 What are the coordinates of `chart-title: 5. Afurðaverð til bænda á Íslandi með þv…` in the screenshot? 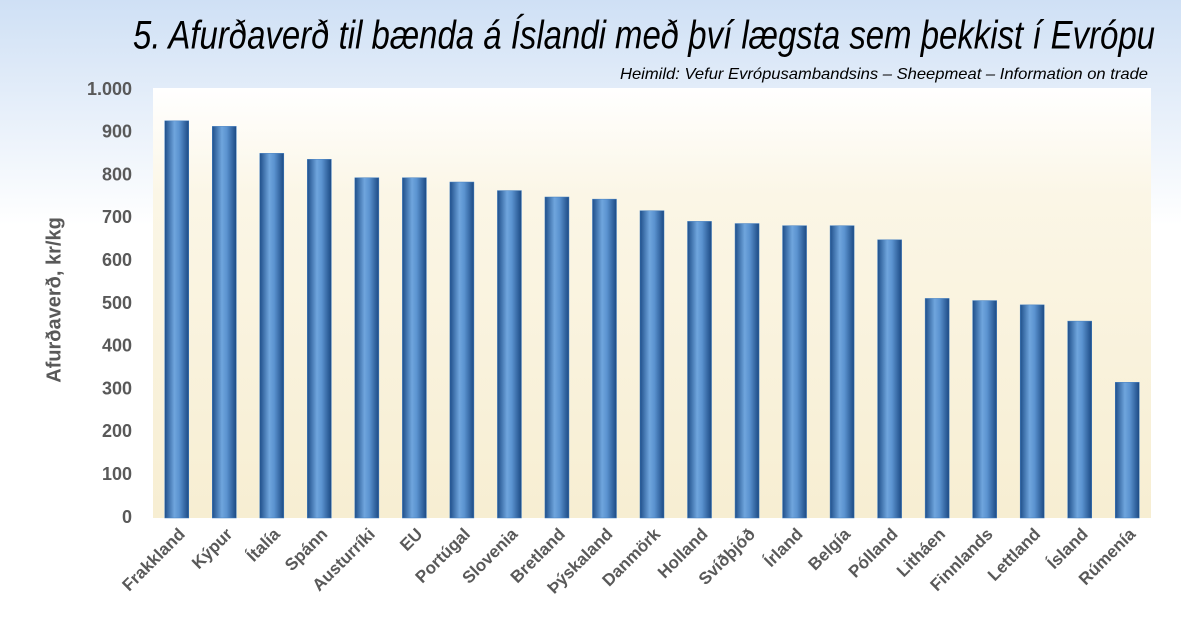 It's located at (644, 35).